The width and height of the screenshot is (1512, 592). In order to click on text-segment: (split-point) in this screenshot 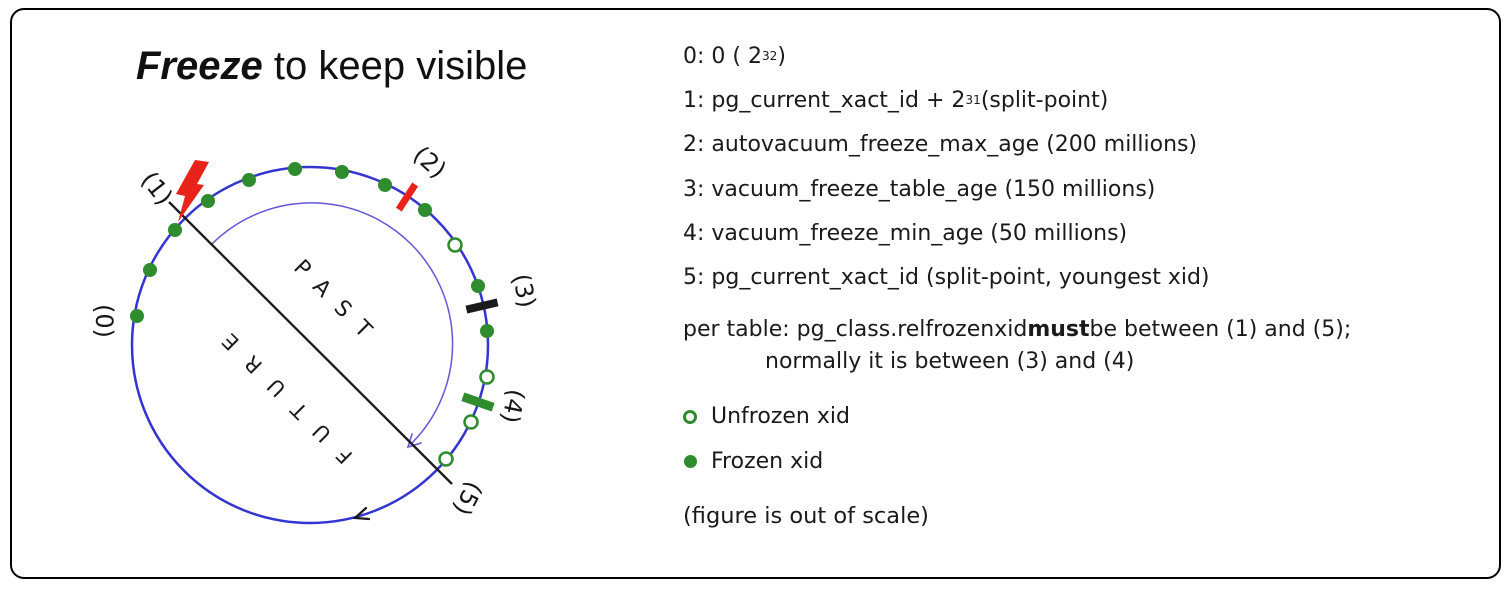, I will do `click(1044, 100)`.